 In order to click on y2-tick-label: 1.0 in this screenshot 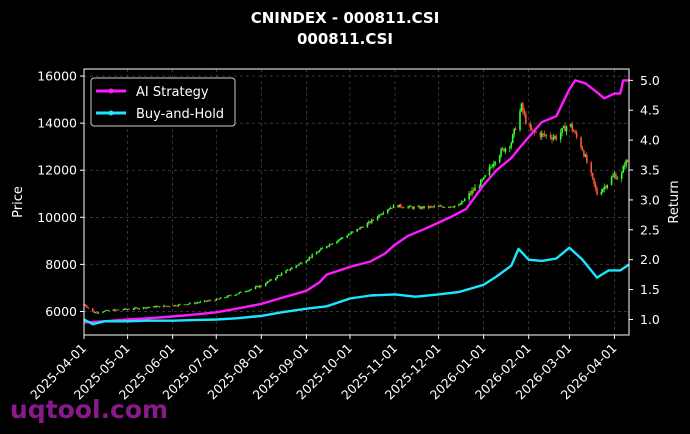, I will do `click(650, 319)`.